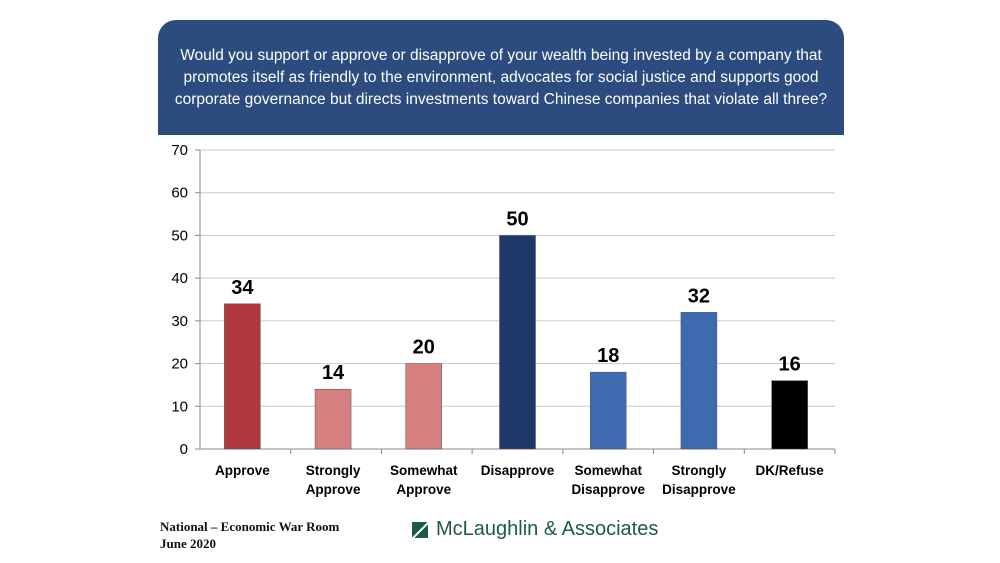 This screenshot has width=1000, height=563. What do you see at coordinates (242, 288) in the screenshot?
I see `data-label: 34` at bounding box center [242, 288].